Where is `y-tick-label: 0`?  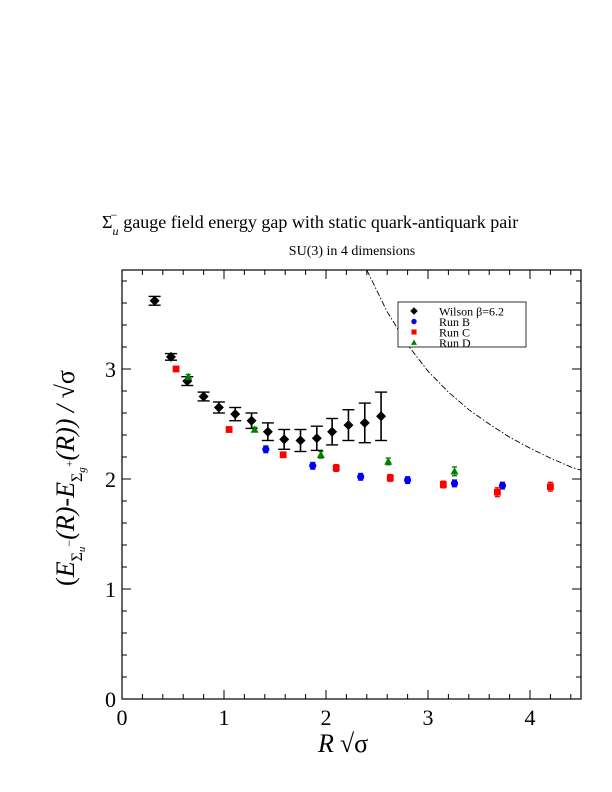 y-tick-label: 0 is located at coordinates (110, 699).